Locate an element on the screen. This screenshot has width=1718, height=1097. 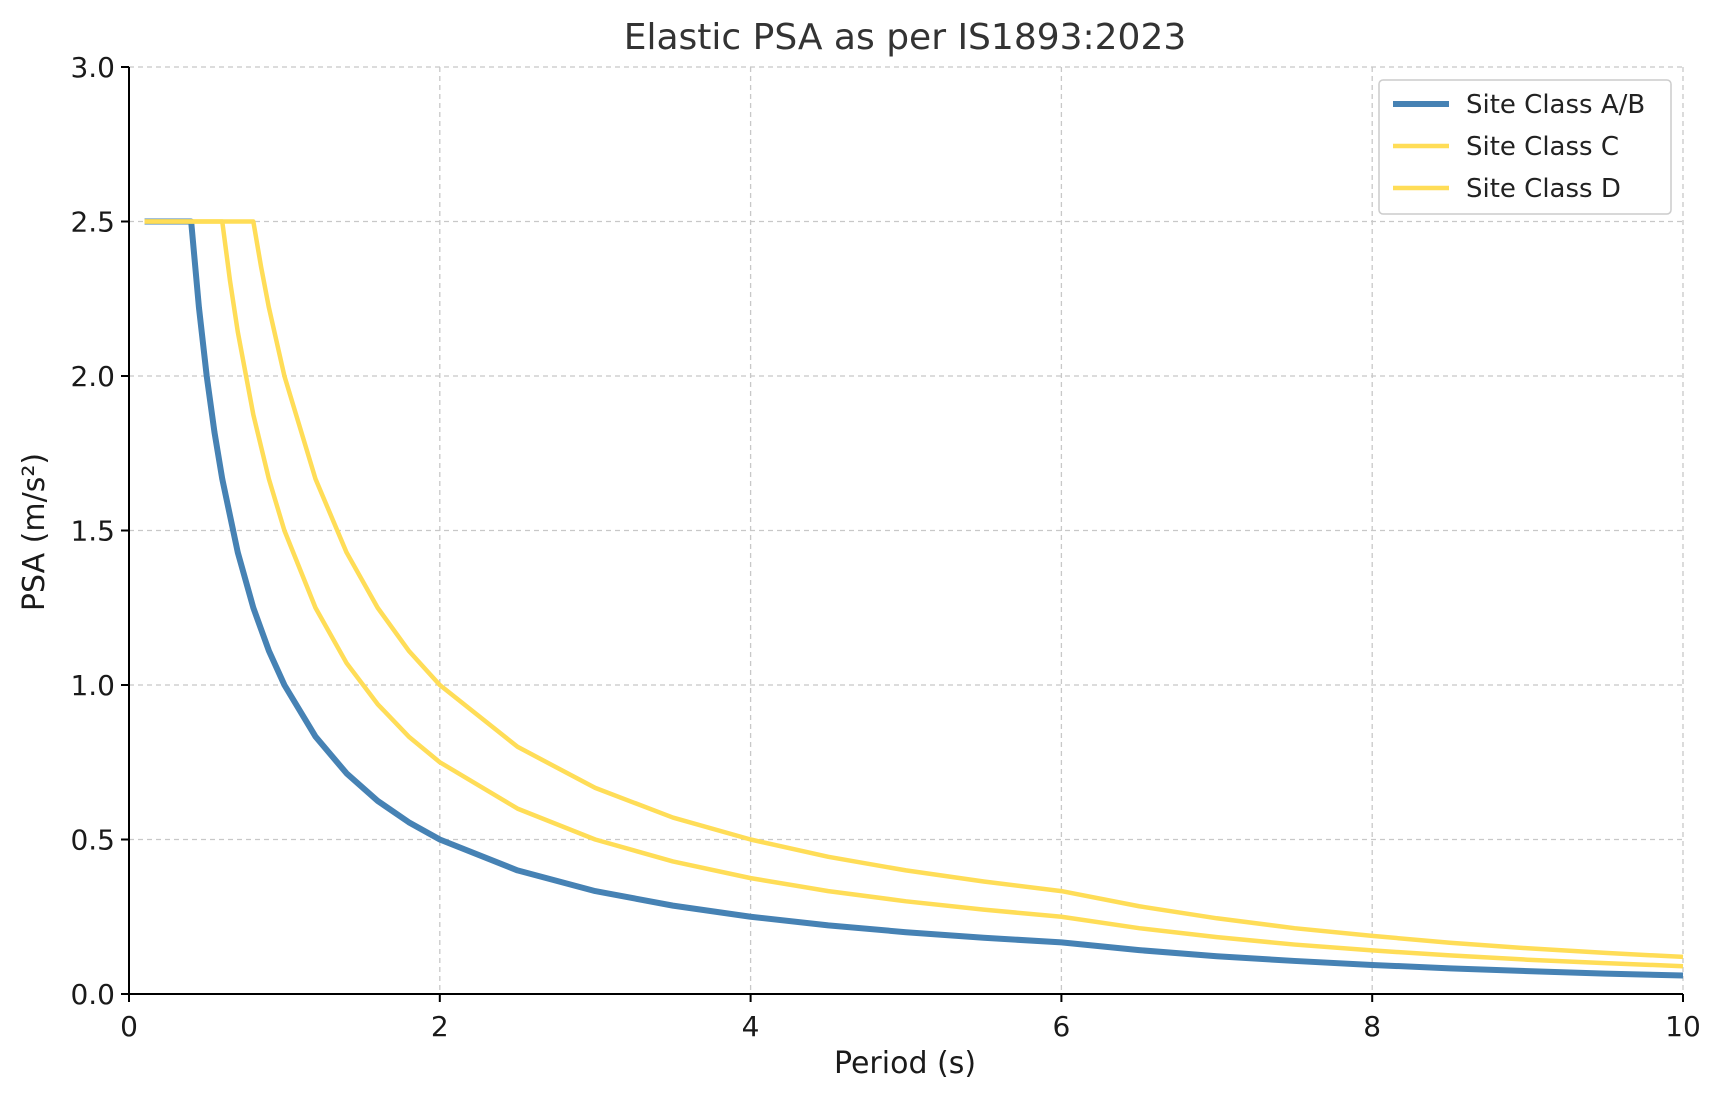
y-tick-label-1: 0.5 is located at coordinates (92, 840).